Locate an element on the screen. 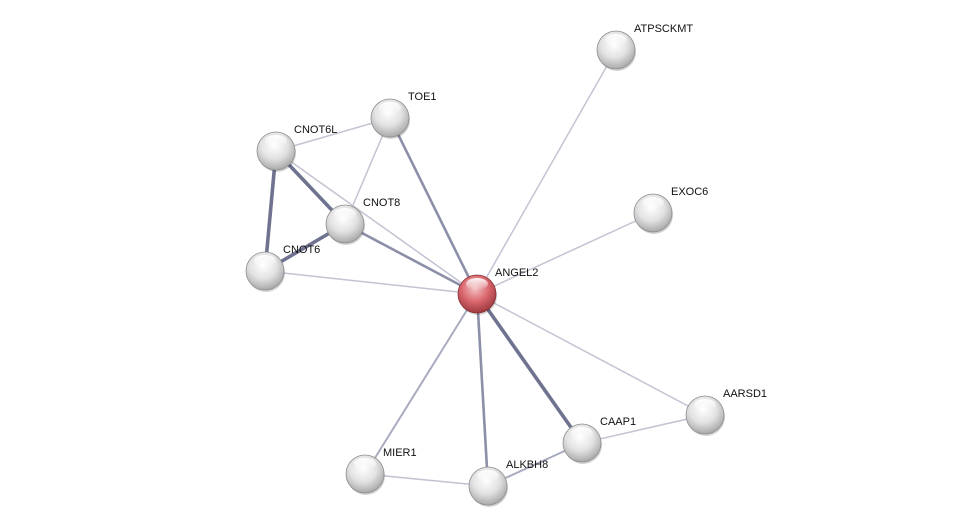 Image resolution: width=975 pixels, height=531 pixels. edge-angel2-cnot6 is located at coordinates (371, 282).